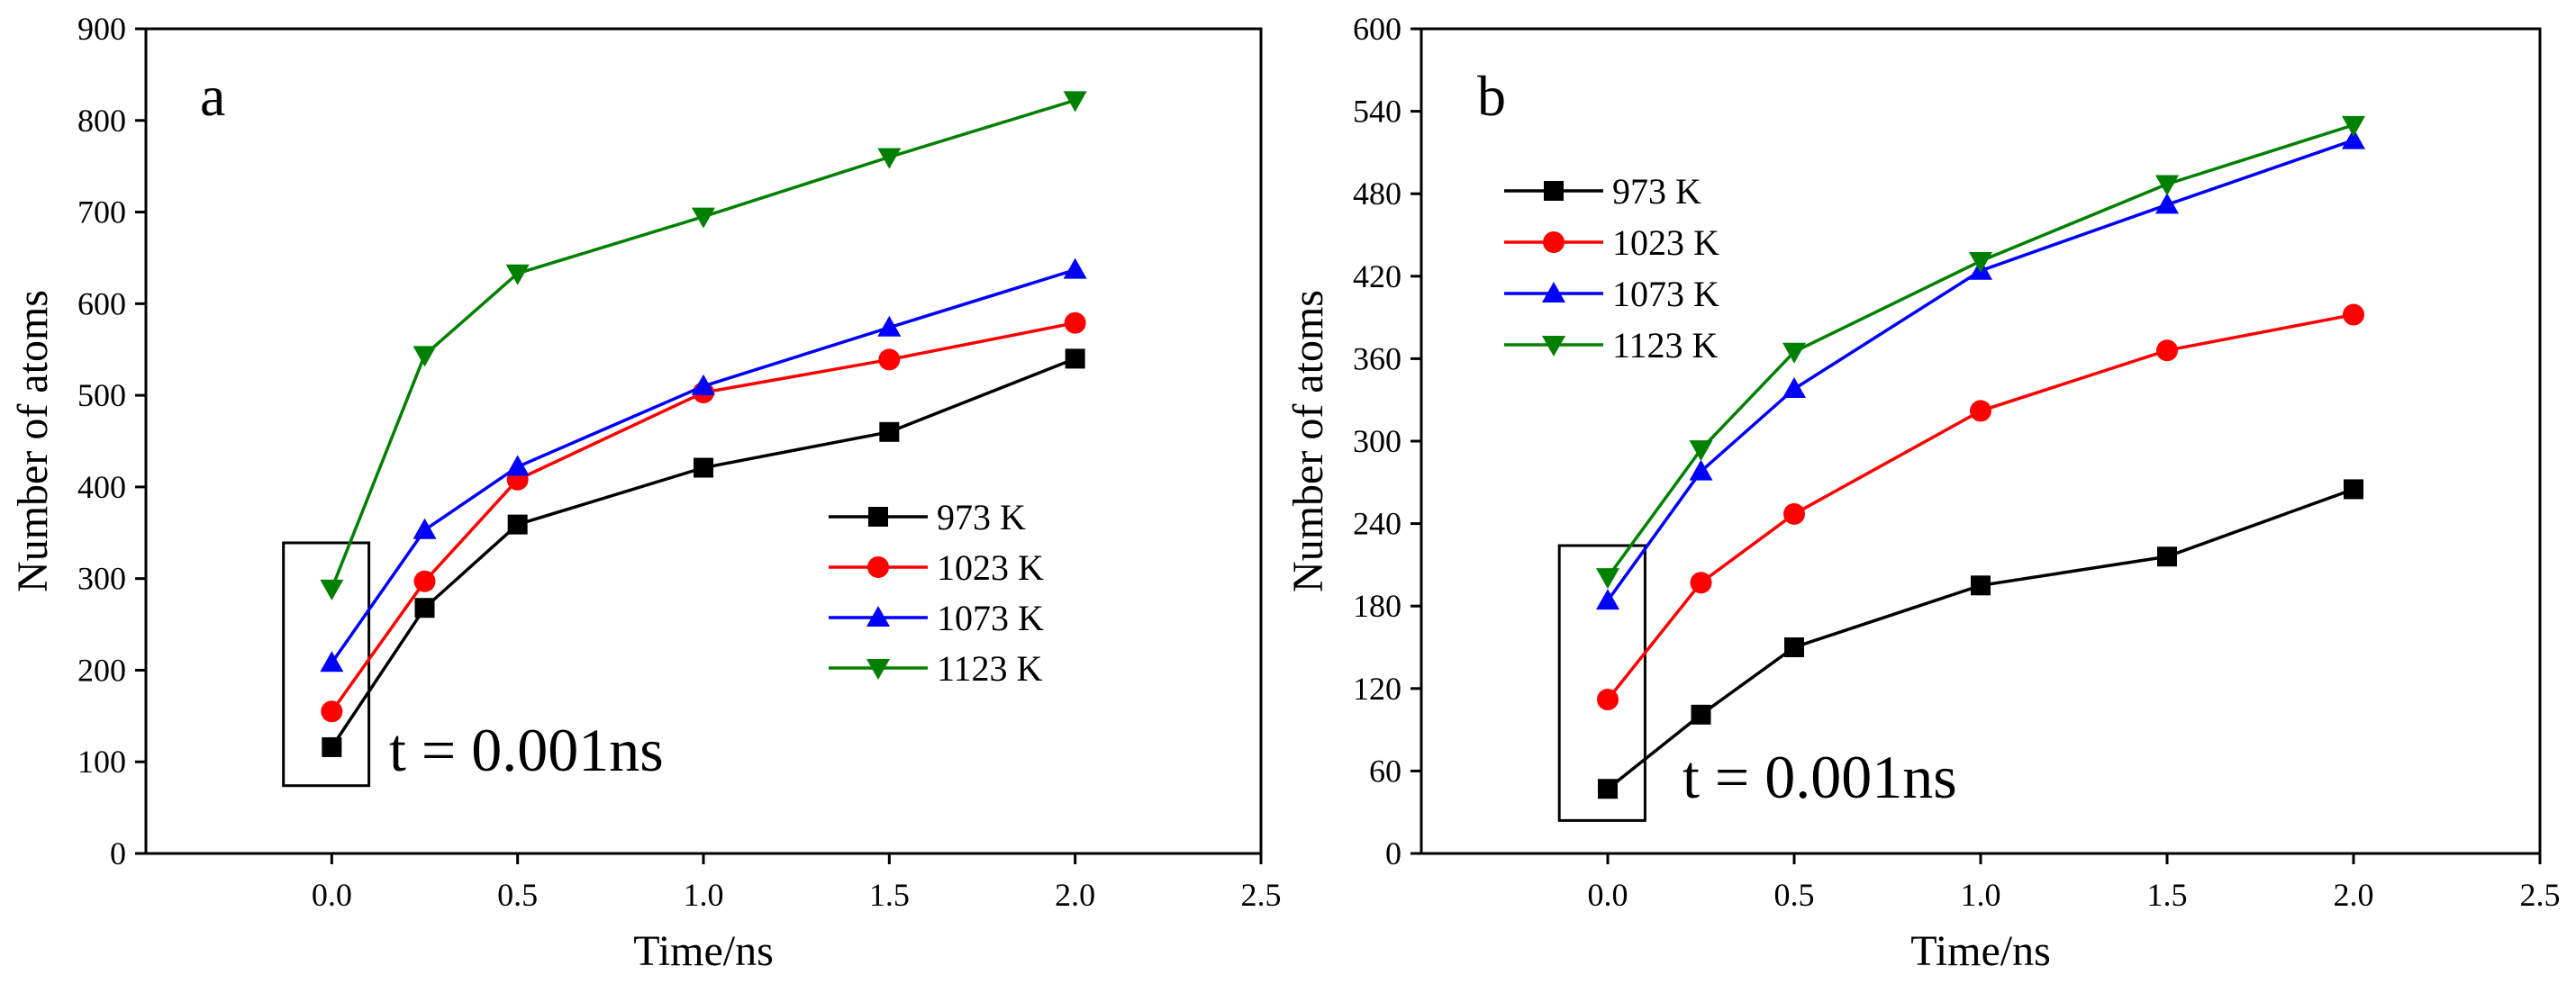 Image resolution: width=2576 pixels, height=993 pixels. I want to click on annotation-box, so click(1601, 683).